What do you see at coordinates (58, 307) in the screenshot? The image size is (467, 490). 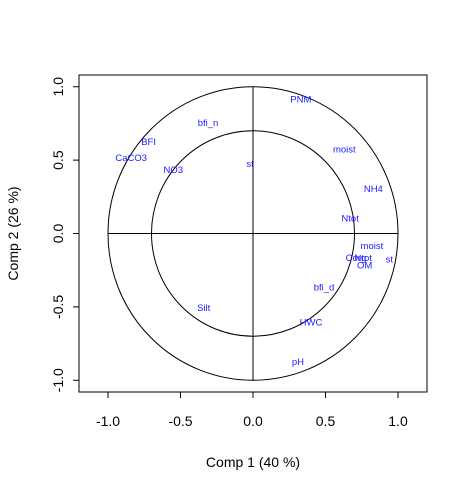 I see `y-tick-label: -0.5` at bounding box center [58, 307].